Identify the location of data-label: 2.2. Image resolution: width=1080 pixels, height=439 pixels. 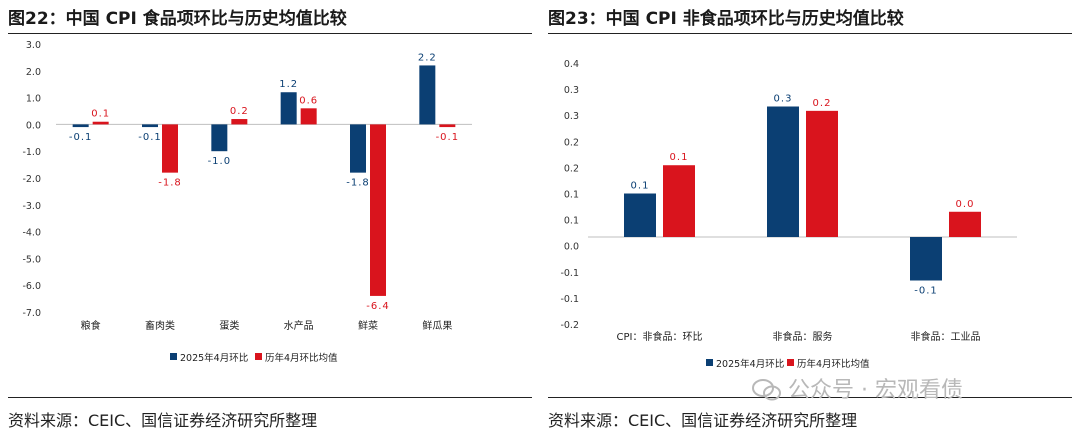
(427, 57).